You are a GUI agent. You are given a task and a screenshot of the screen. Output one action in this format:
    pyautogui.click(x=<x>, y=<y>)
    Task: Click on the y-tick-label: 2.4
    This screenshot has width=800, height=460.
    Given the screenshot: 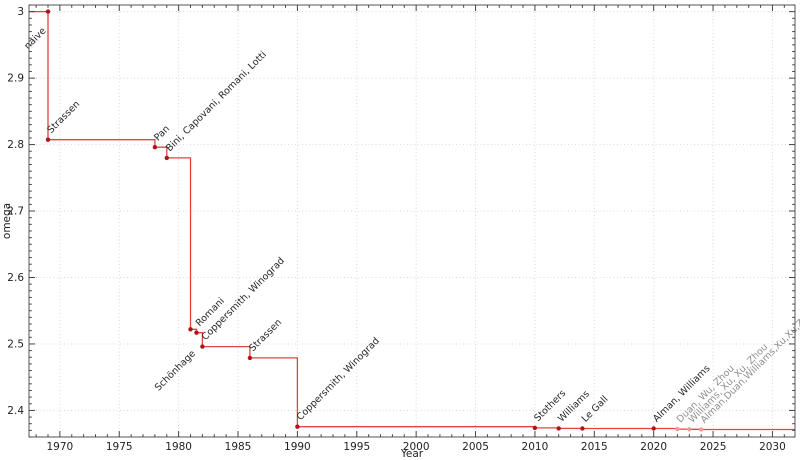 What is the action you would take?
    pyautogui.click(x=15, y=411)
    